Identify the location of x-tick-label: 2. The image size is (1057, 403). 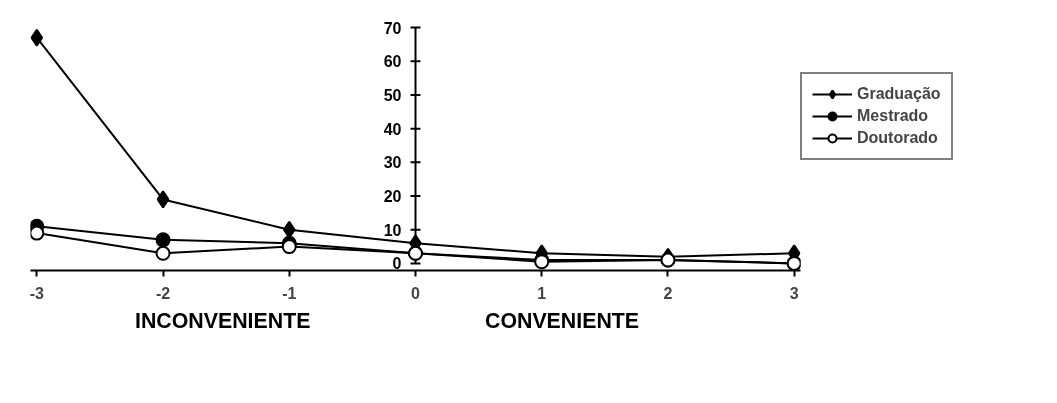
(668, 293).